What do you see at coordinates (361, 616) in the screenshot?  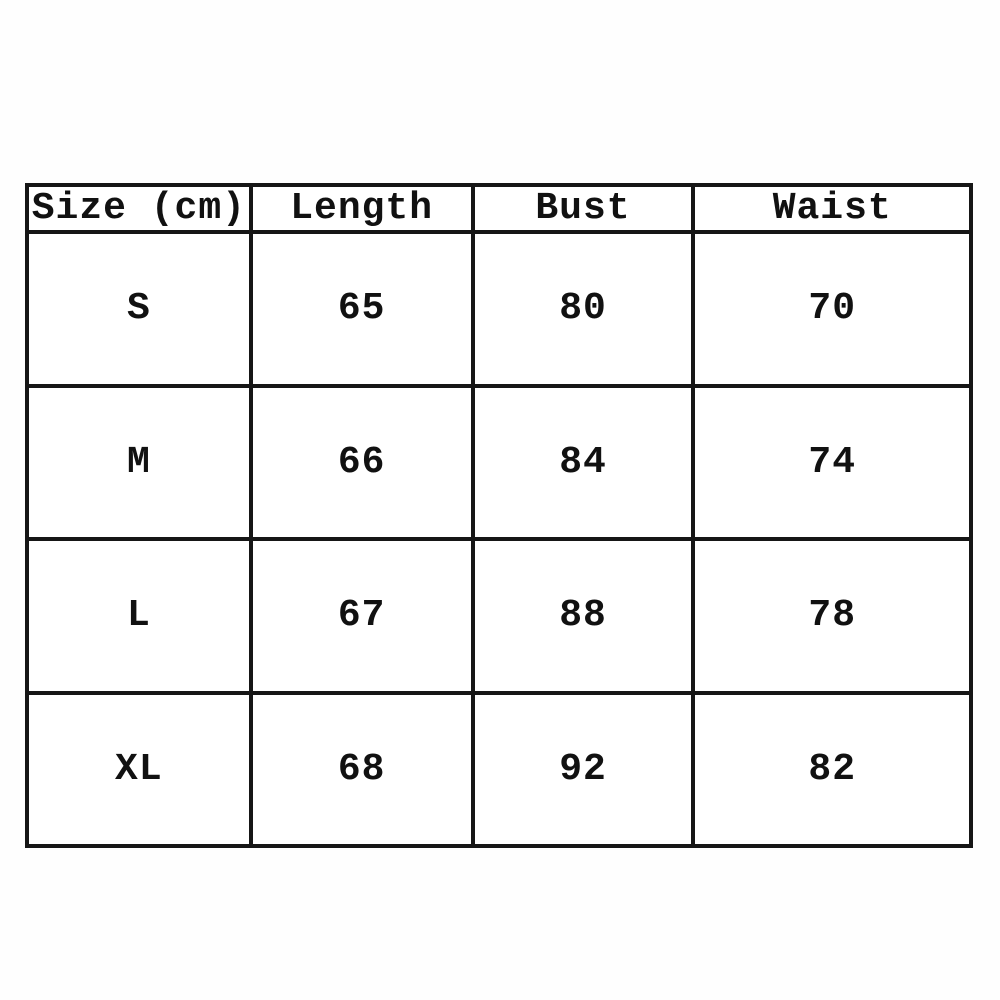 I see `cell-l-length: 67` at bounding box center [361, 616].